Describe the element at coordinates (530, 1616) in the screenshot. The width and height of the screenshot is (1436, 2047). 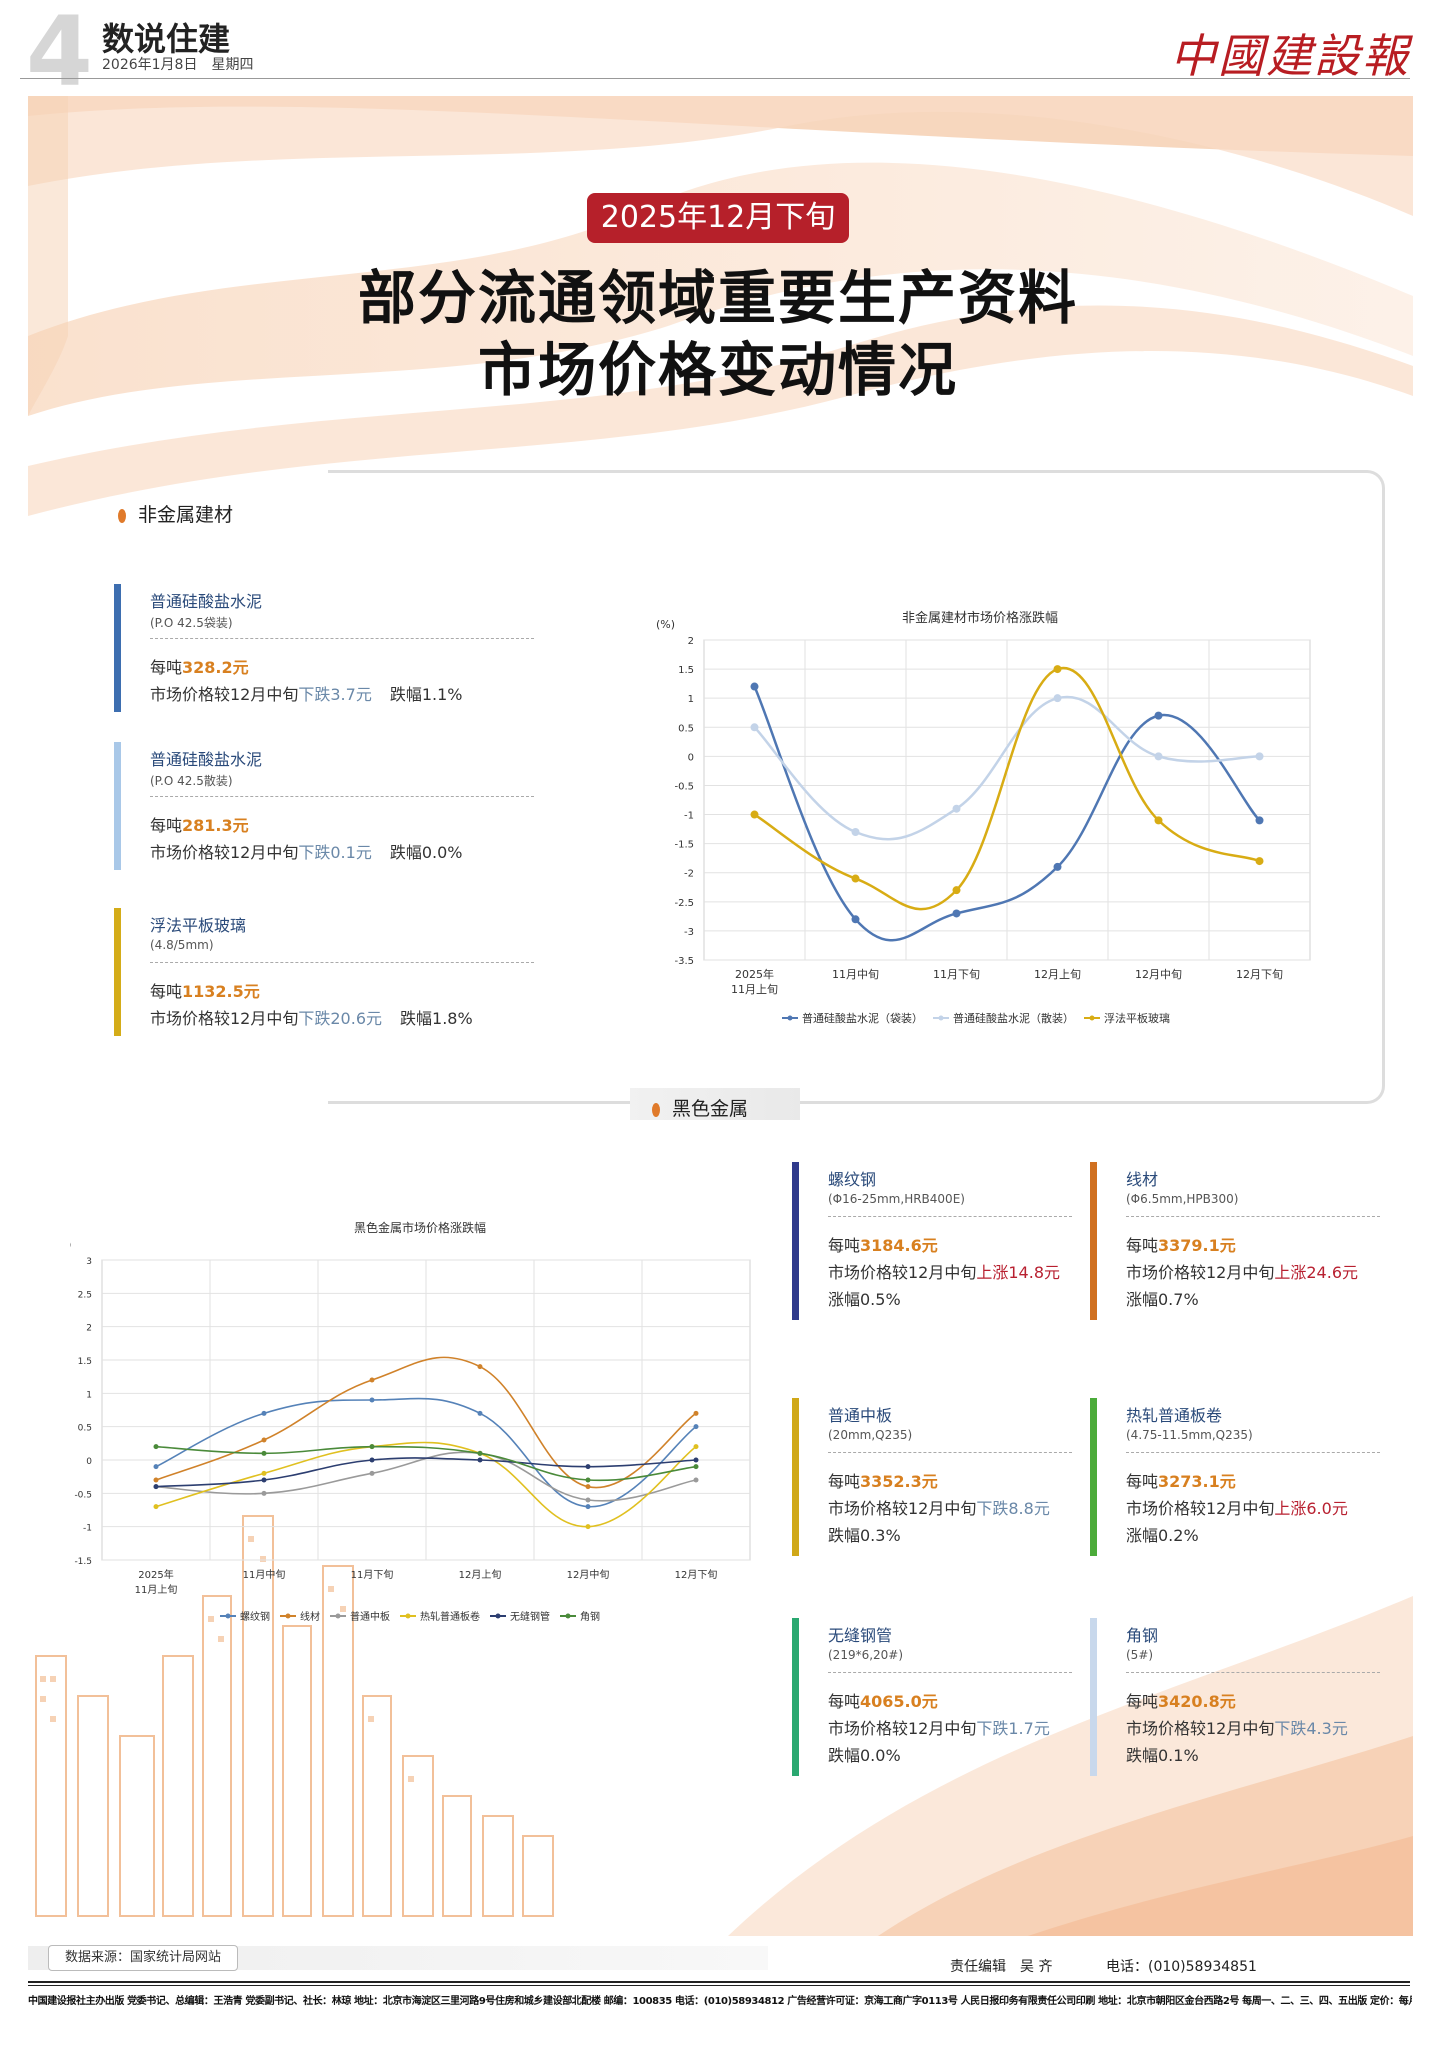
I see `legend-label: 无缝钢管` at that location.